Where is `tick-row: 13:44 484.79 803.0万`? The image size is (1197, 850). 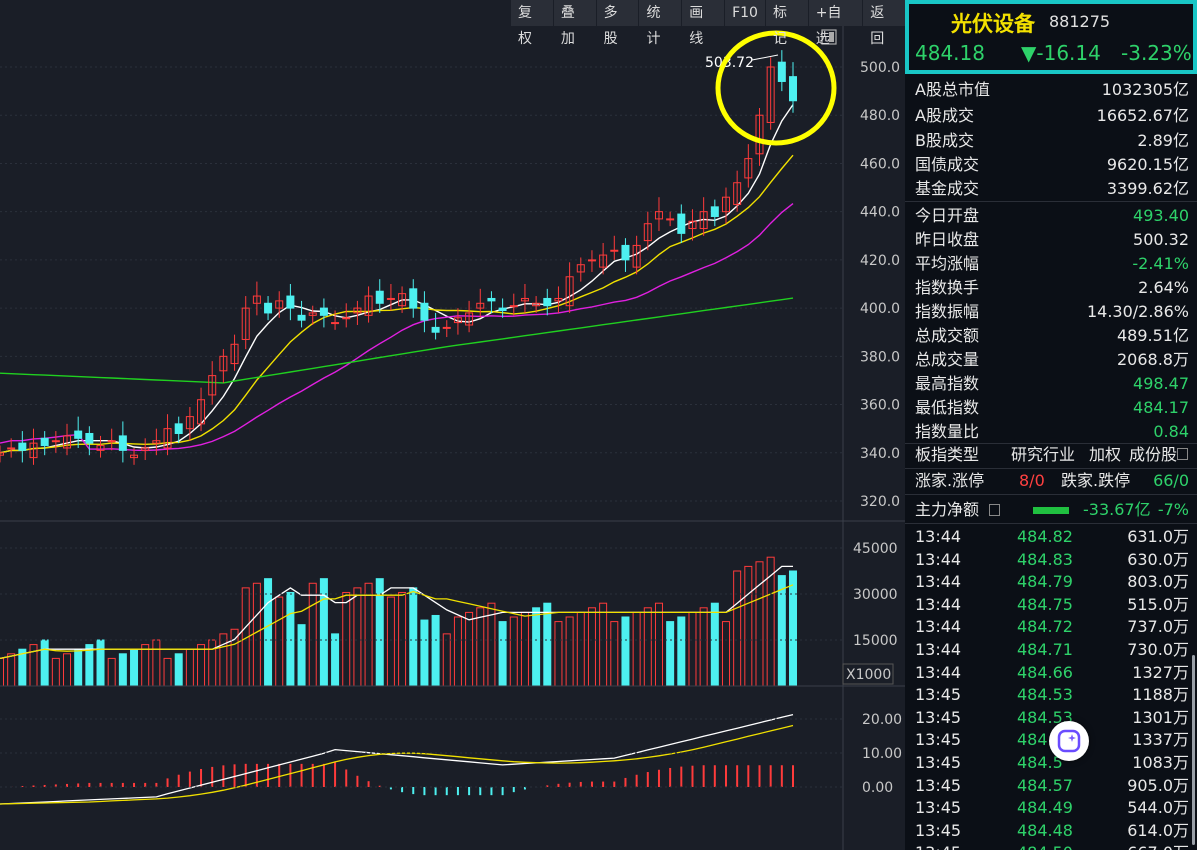
tick-row: 13:44 484.79 803.0万 is located at coordinates (1052, 582).